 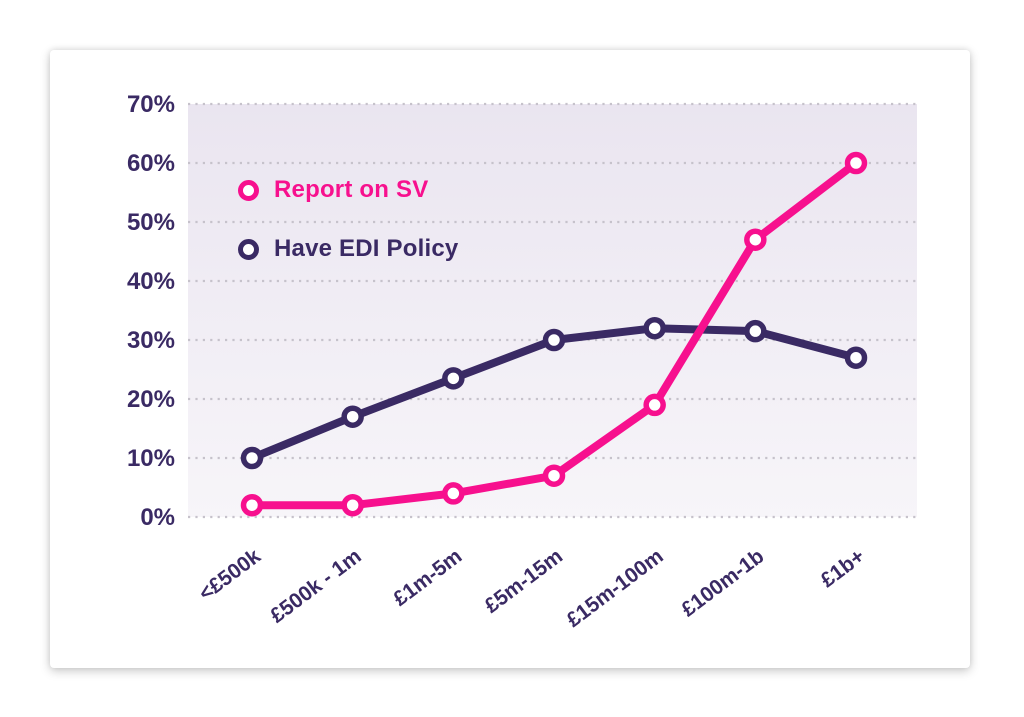 I want to click on legend-label-have-edi-policy: Have EDI Policy, so click(x=366, y=248).